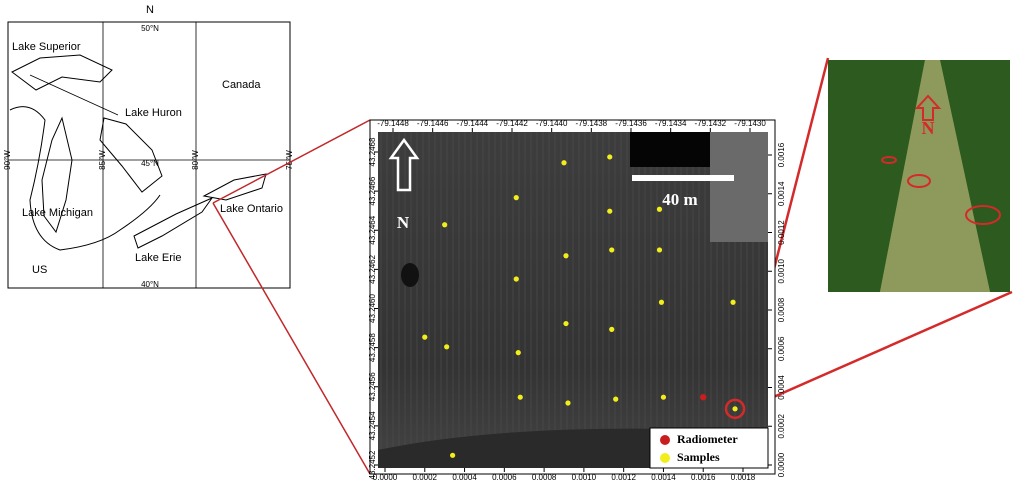 The width and height of the screenshot is (1024, 497). What do you see at coordinates (241, 85) in the screenshot?
I see `map-label: Canada` at bounding box center [241, 85].